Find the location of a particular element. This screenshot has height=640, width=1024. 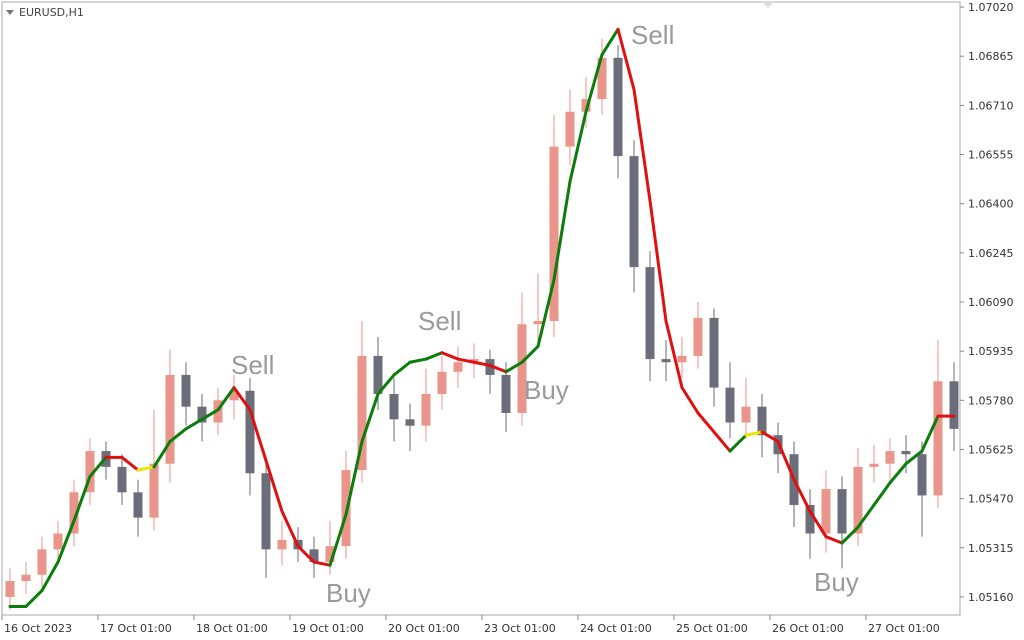

annotation: Sell is located at coordinates (439, 321).